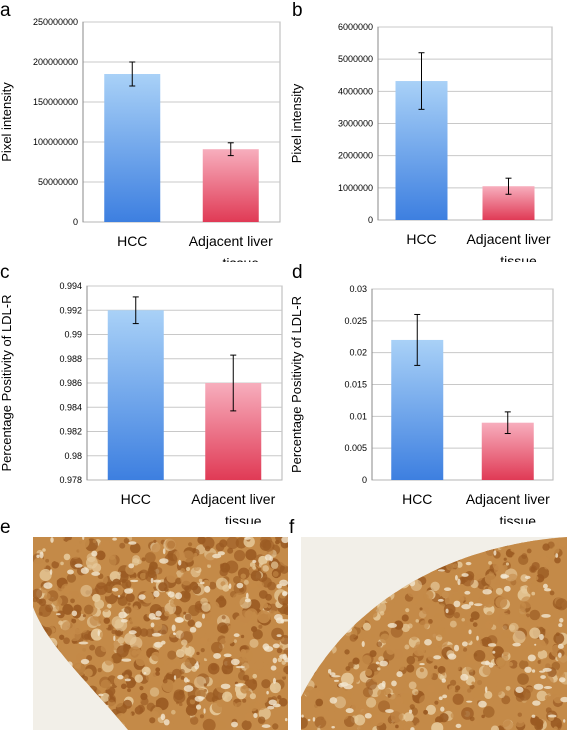 This screenshot has width=567, height=731. I want to click on y-tick-label: 2000000, so click(355, 156).